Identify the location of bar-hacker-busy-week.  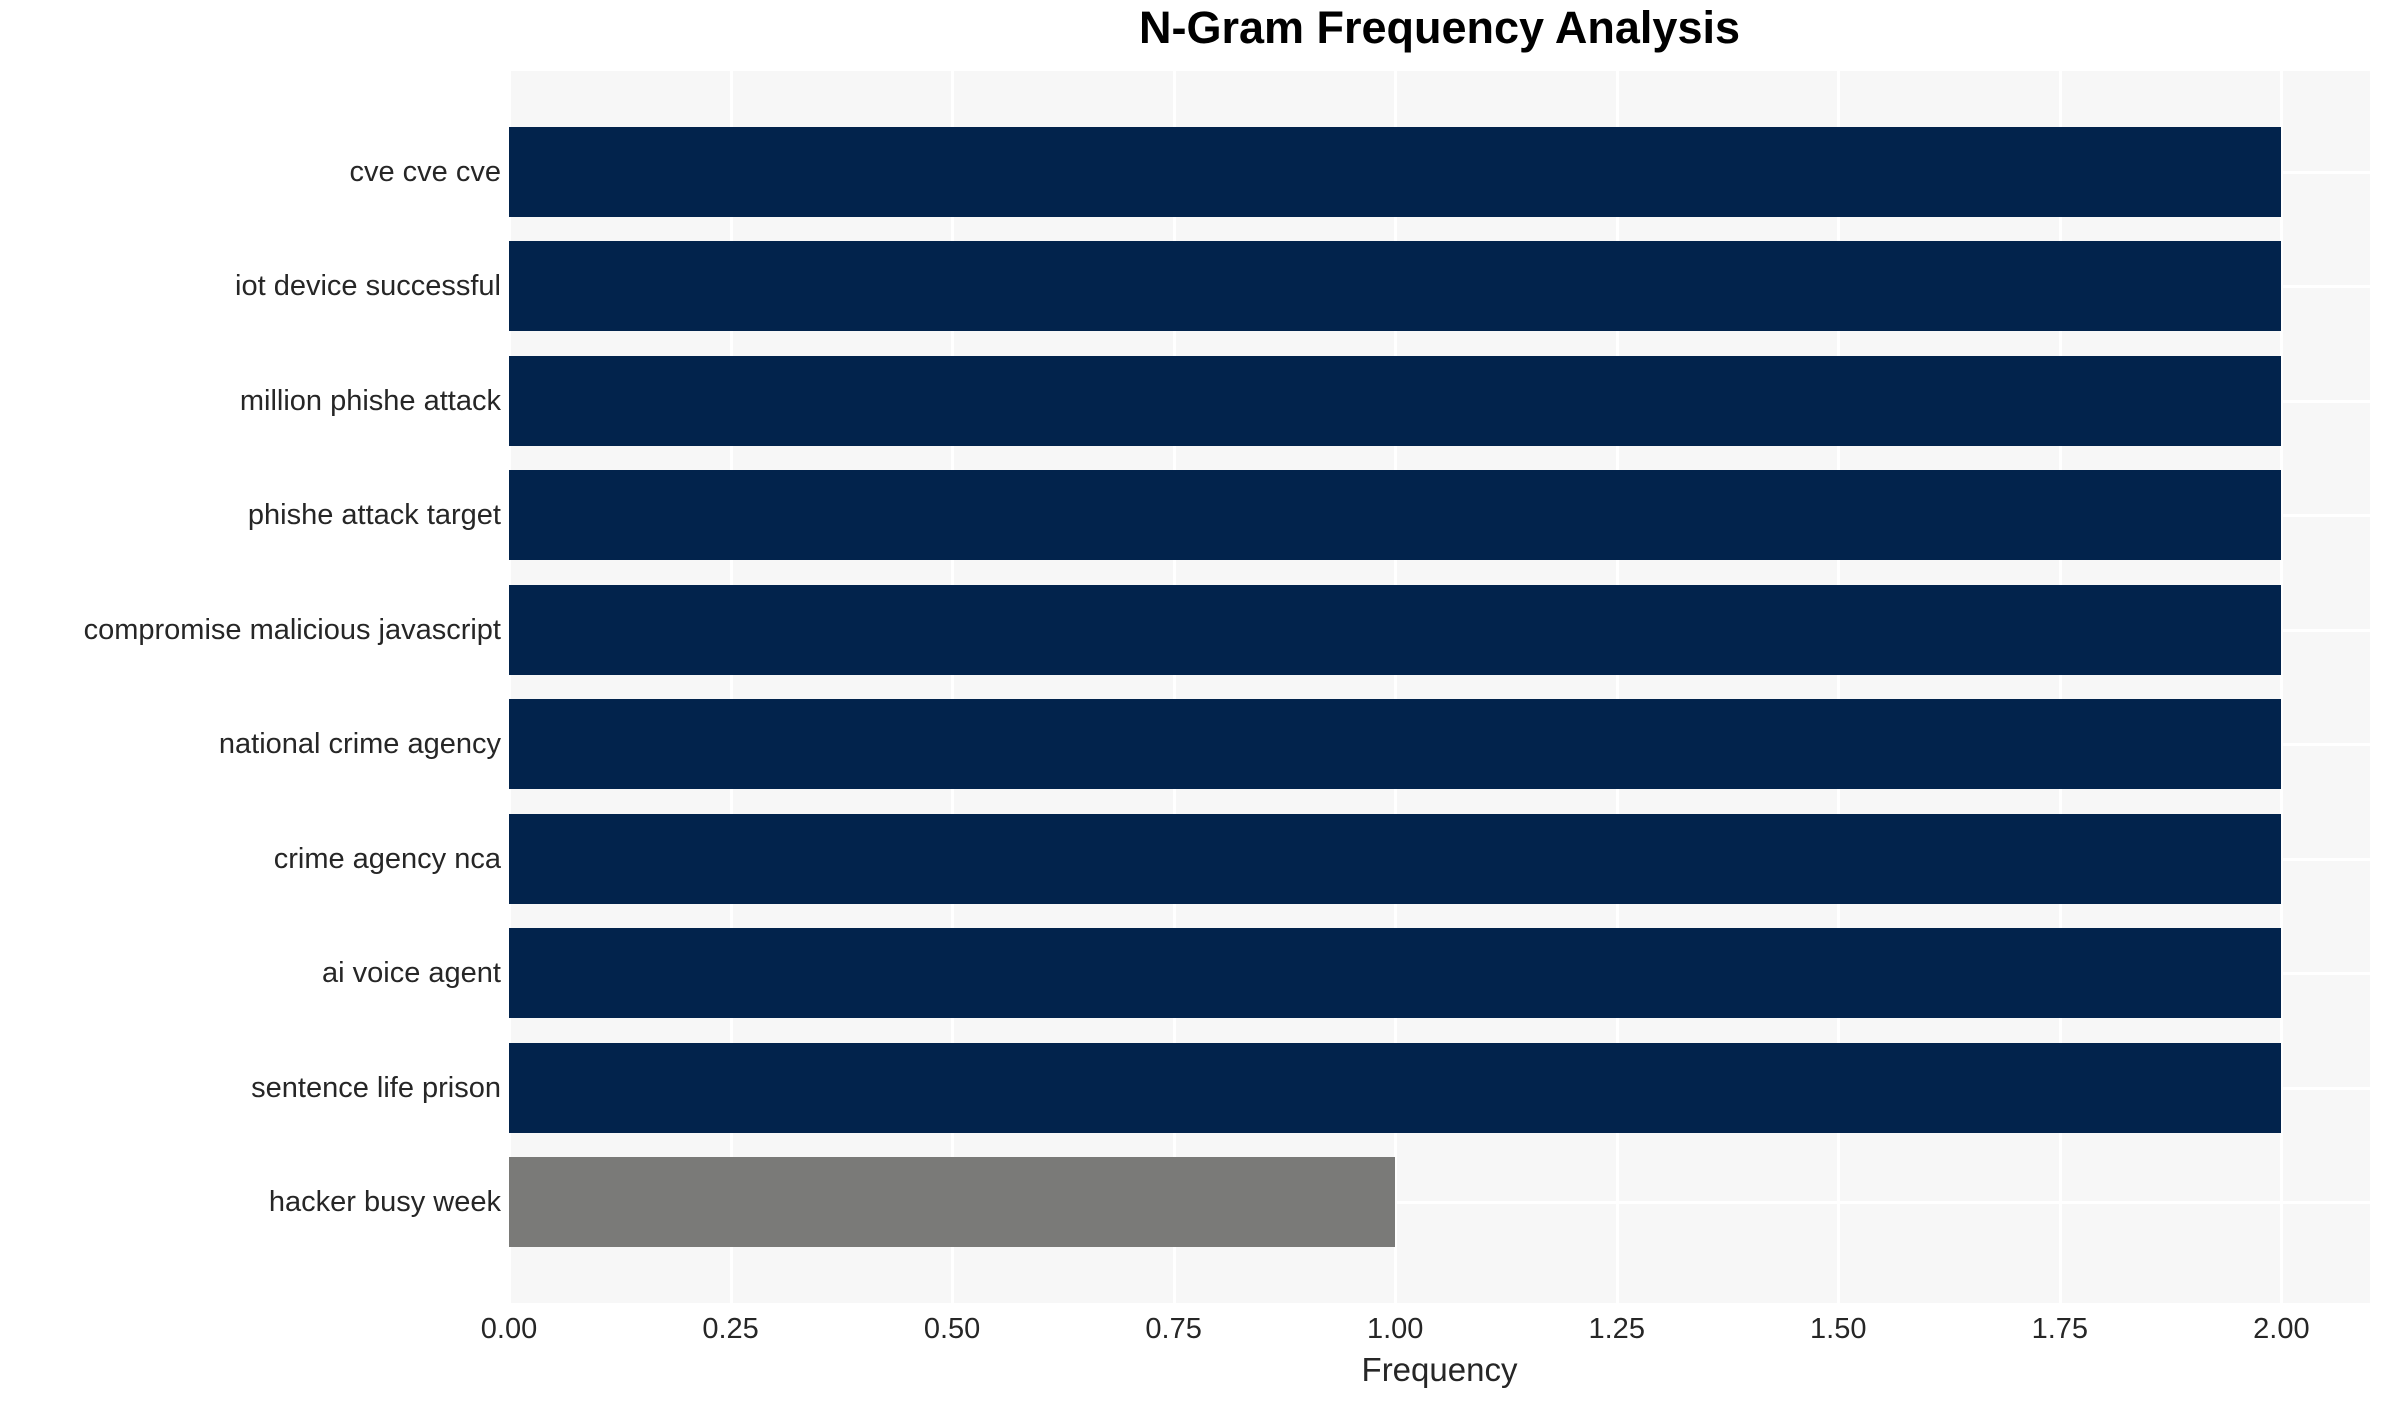
(952, 1201).